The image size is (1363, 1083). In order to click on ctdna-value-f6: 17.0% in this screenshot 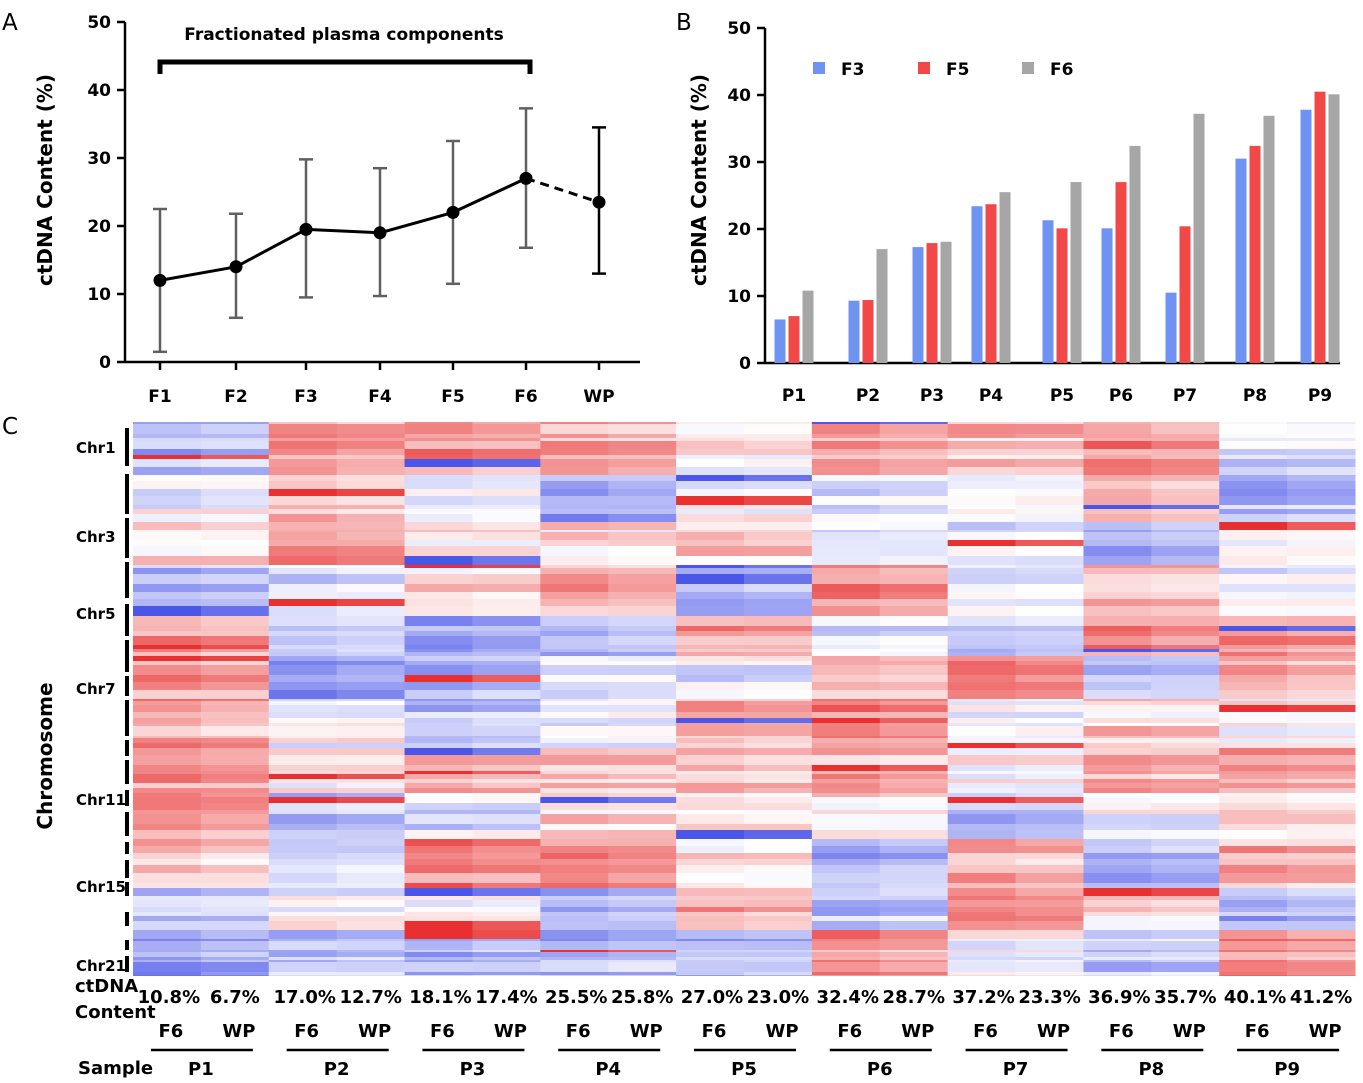, I will do `click(304, 997)`.